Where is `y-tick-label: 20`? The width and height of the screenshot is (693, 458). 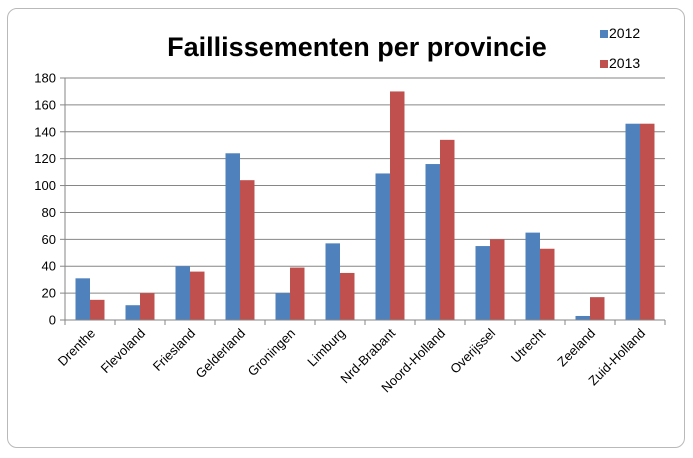
y-tick-label: 20 is located at coordinates (49, 293).